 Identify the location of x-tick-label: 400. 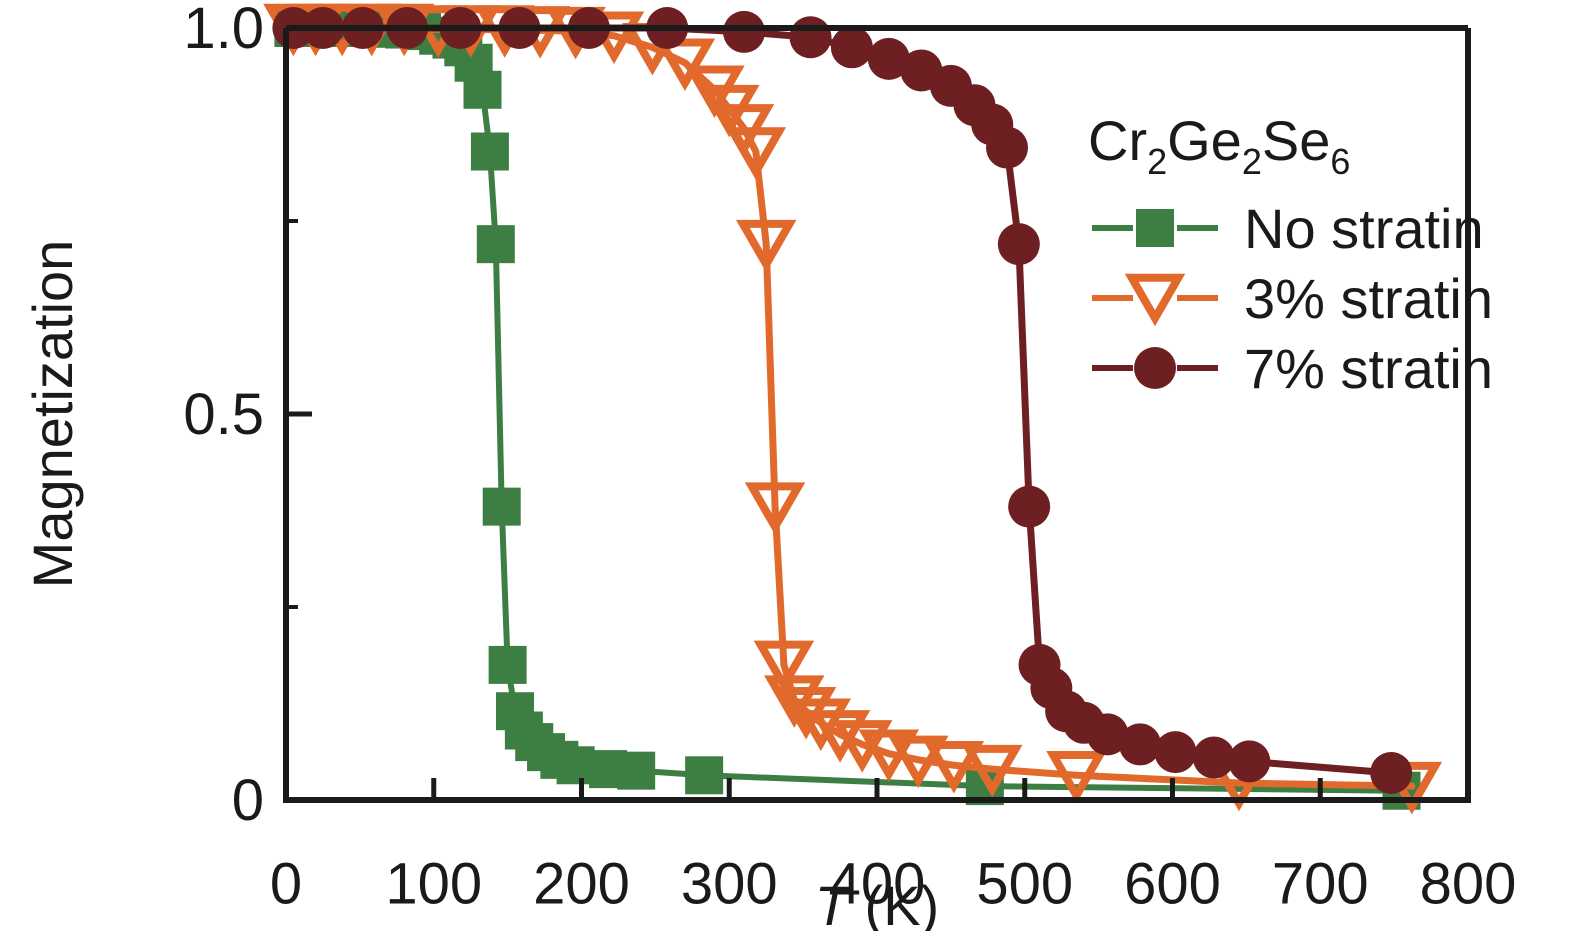
(877, 884).